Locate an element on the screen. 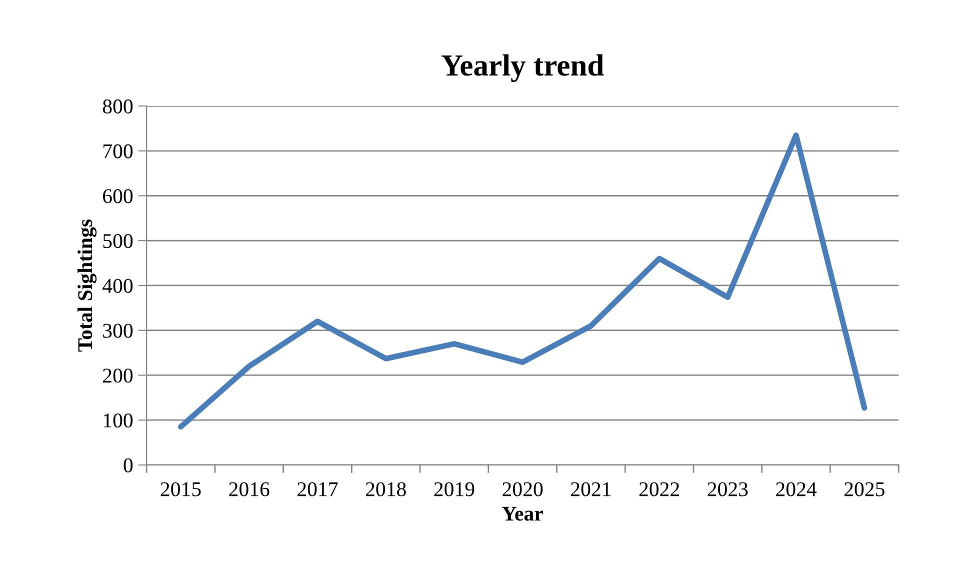  y-tick-label: 200 is located at coordinates (118, 375).